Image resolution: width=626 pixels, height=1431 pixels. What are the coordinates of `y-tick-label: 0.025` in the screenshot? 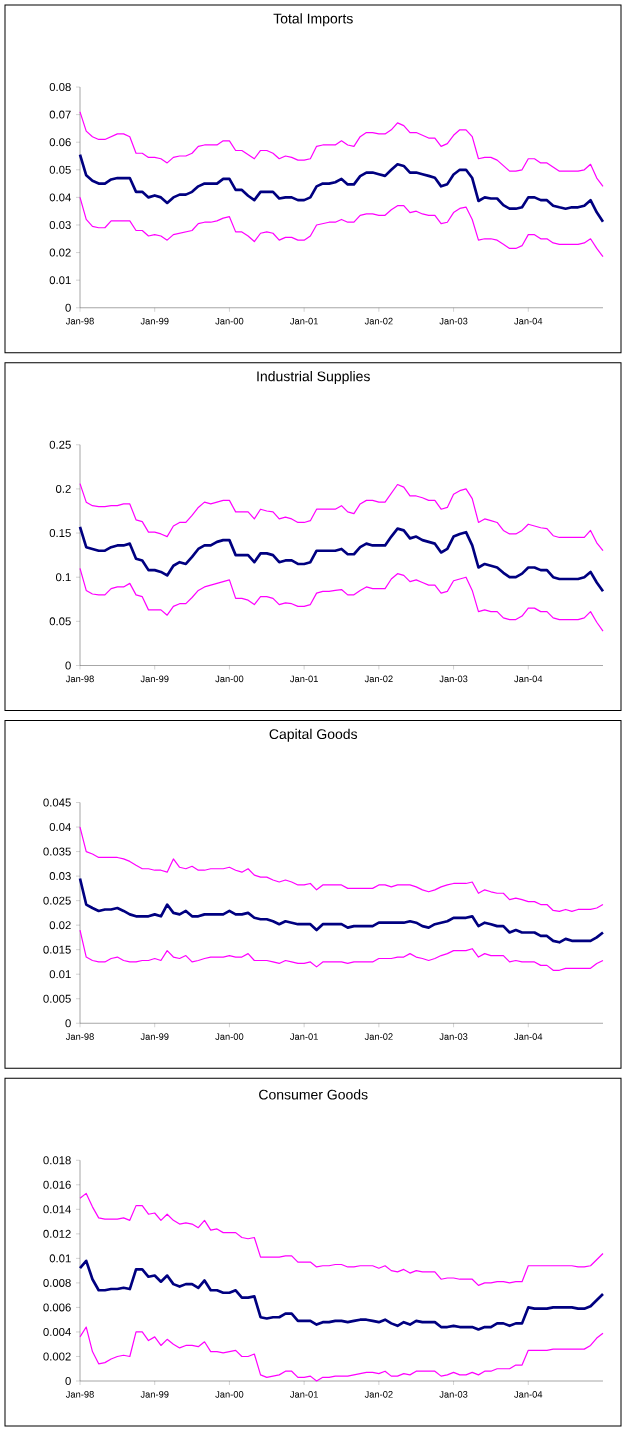 It's located at (57, 900).